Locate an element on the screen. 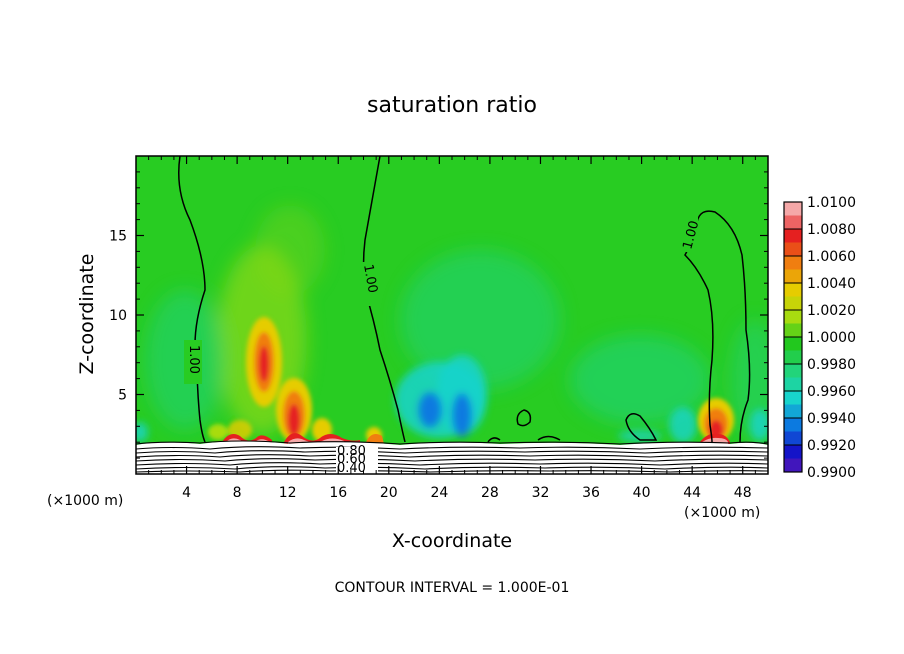  x-tick-label: 16 is located at coordinates (338, 493).